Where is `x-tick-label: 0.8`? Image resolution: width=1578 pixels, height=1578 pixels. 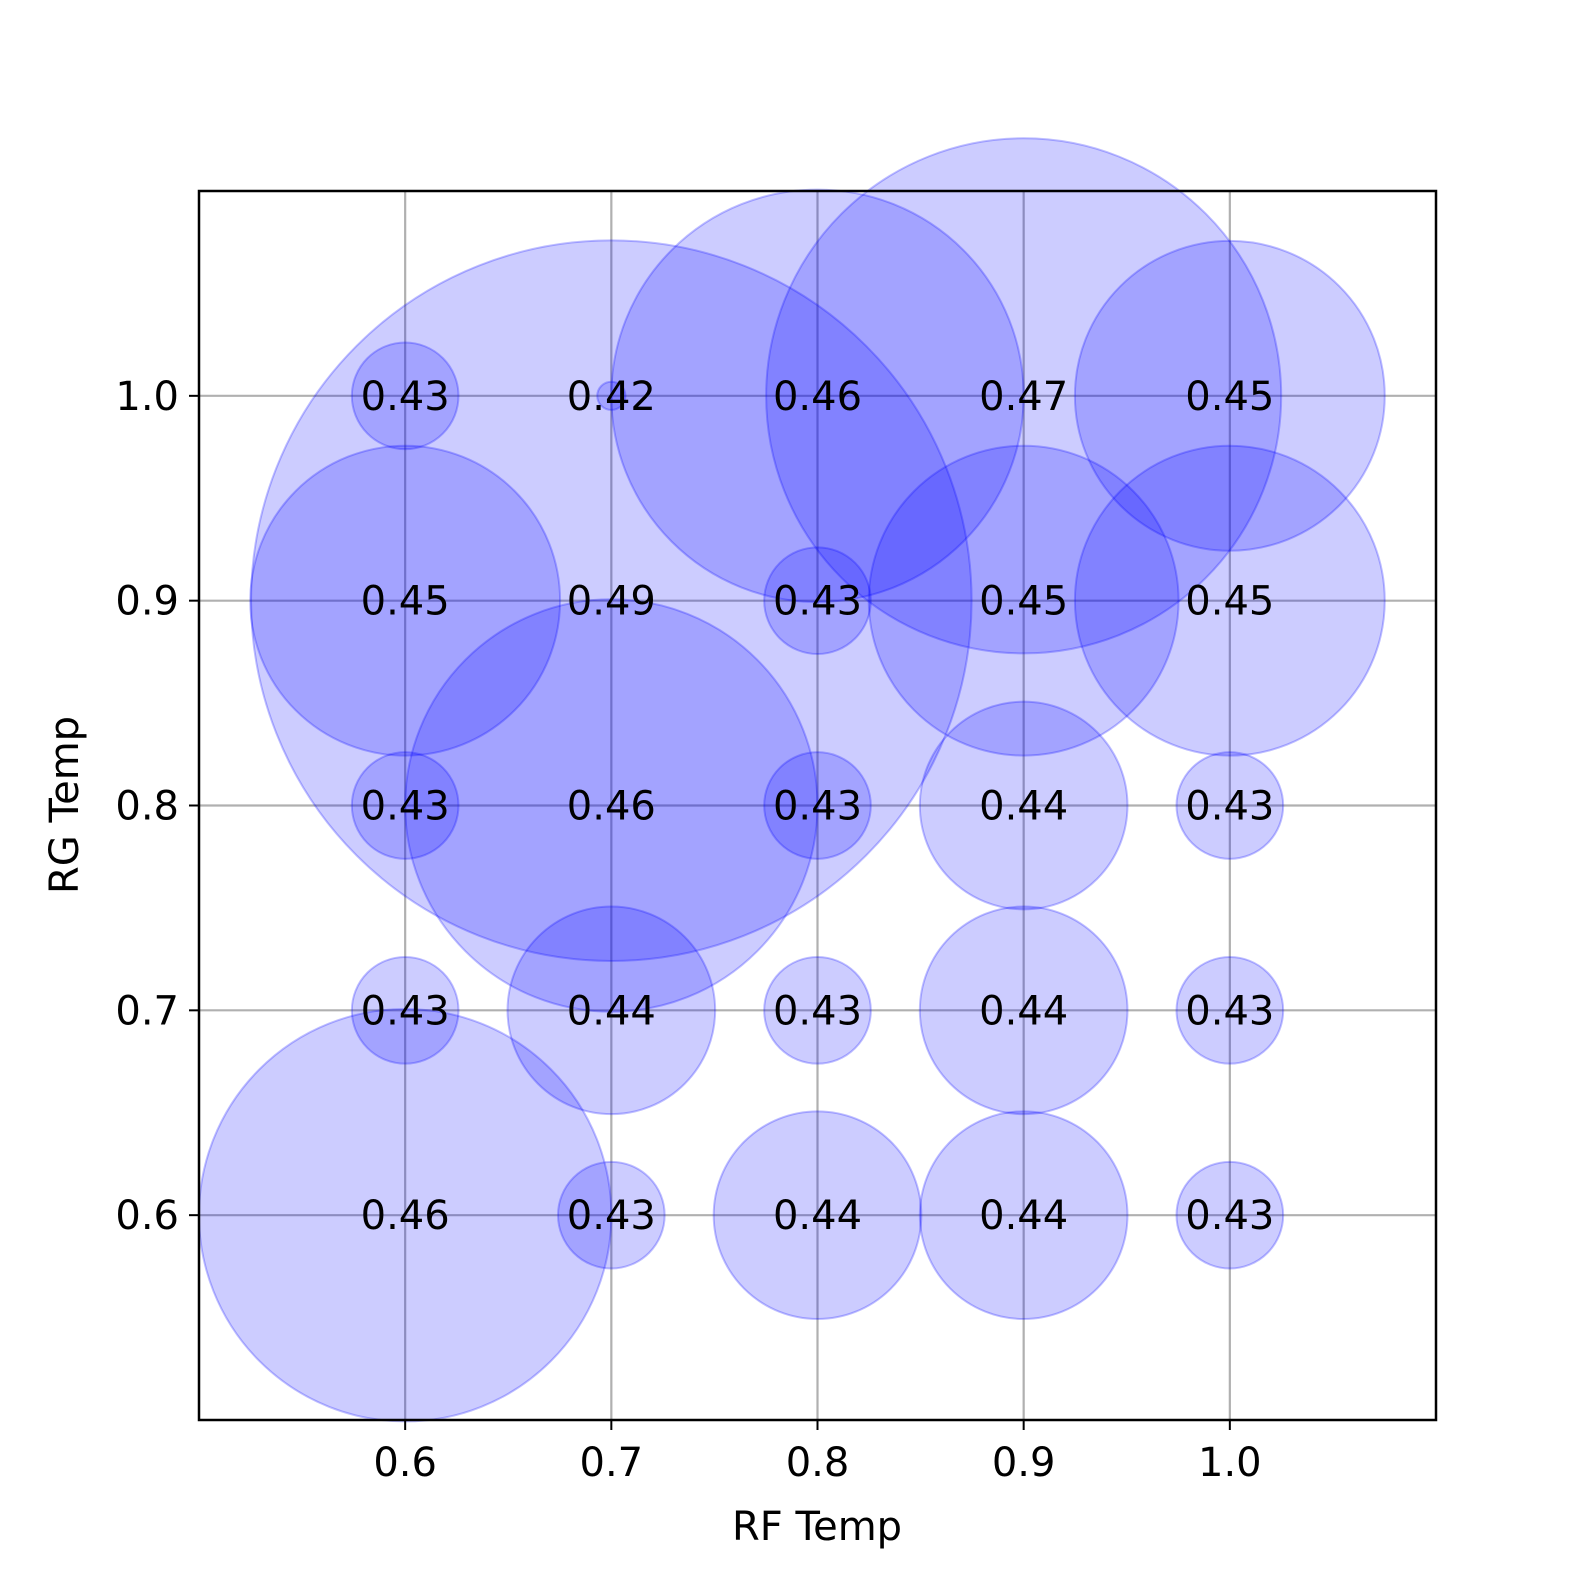 x-tick-label: 0.8 is located at coordinates (818, 1463).